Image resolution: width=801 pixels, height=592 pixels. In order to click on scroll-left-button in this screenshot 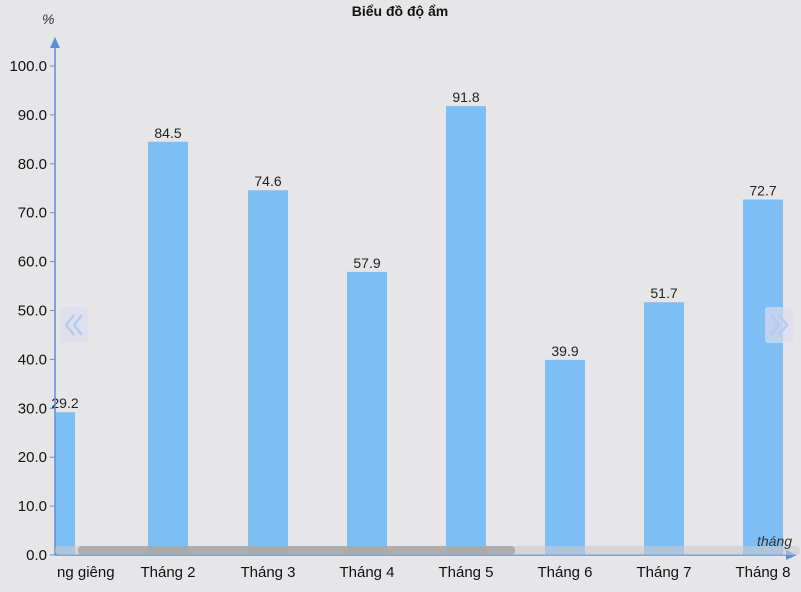, I will do `click(74, 325)`.